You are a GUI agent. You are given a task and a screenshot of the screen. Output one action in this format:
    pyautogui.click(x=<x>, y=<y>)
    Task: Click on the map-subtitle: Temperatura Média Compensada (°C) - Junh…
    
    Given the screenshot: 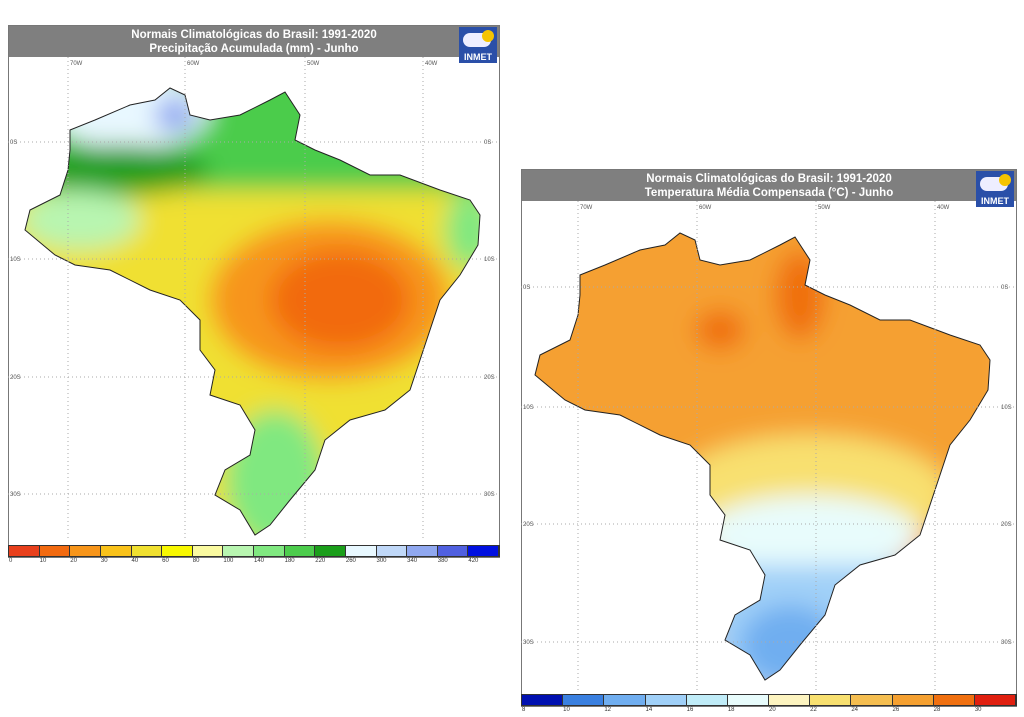 What is the action you would take?
    pyautogui.click(x=769, y=193)
    